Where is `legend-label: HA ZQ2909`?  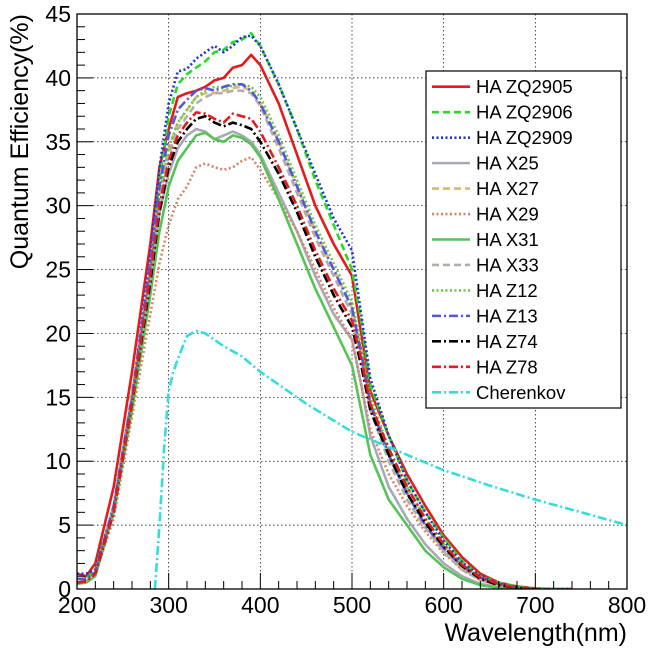
legend-label: HA ZQ2909 is located at coordinates (524, 137).